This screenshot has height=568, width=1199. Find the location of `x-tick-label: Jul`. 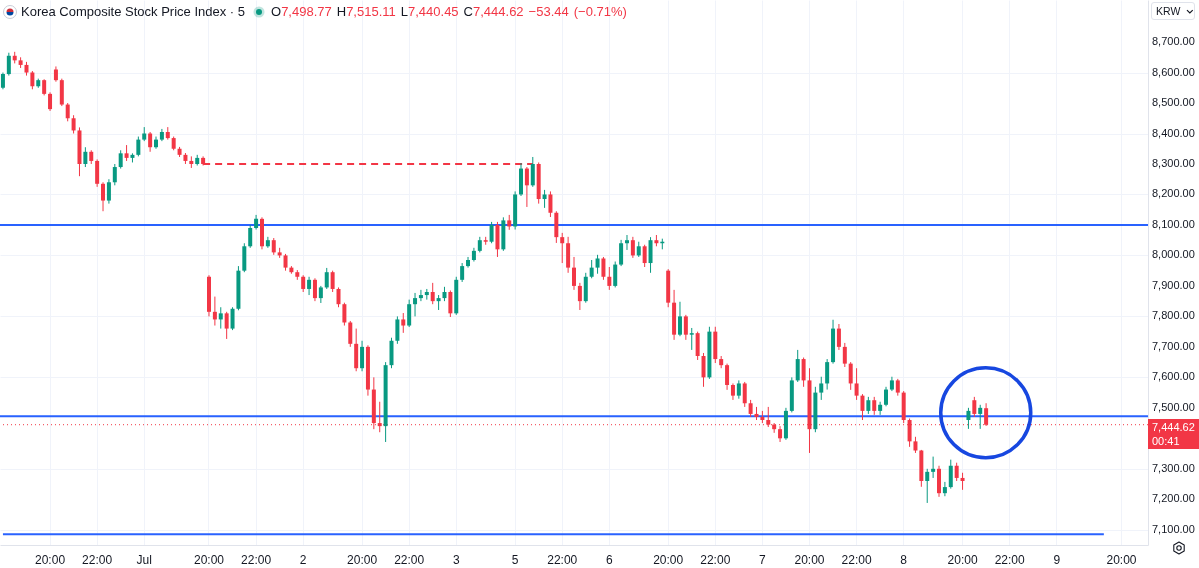

x-tick-label: Jul is located at coordinates (144, 559).